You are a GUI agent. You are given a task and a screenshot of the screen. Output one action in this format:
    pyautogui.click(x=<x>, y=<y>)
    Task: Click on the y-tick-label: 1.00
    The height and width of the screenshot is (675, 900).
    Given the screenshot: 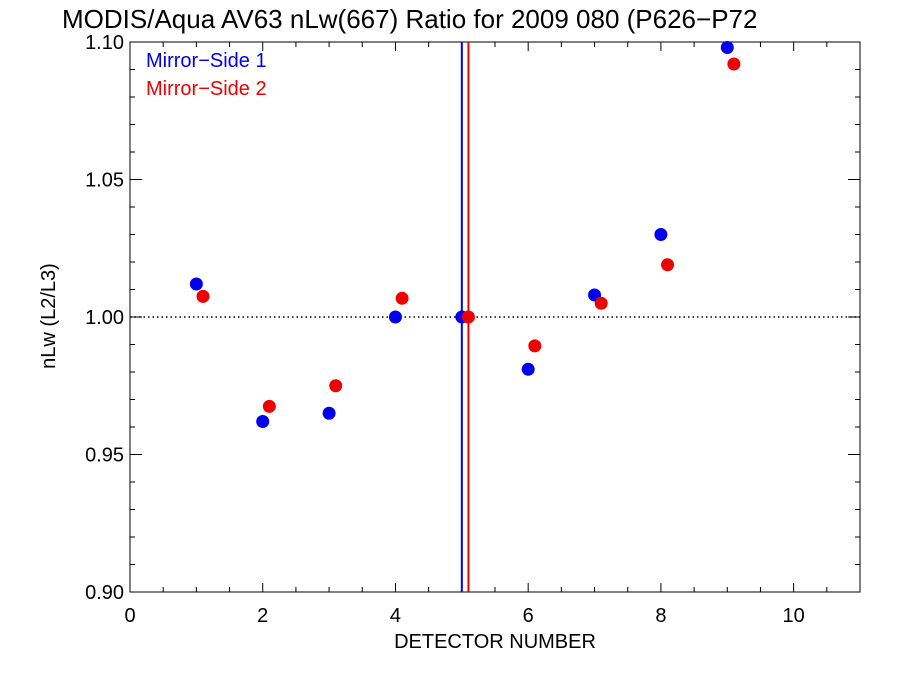 What is the action you would take?
    pyautogui.click(x=104, y=318)
    